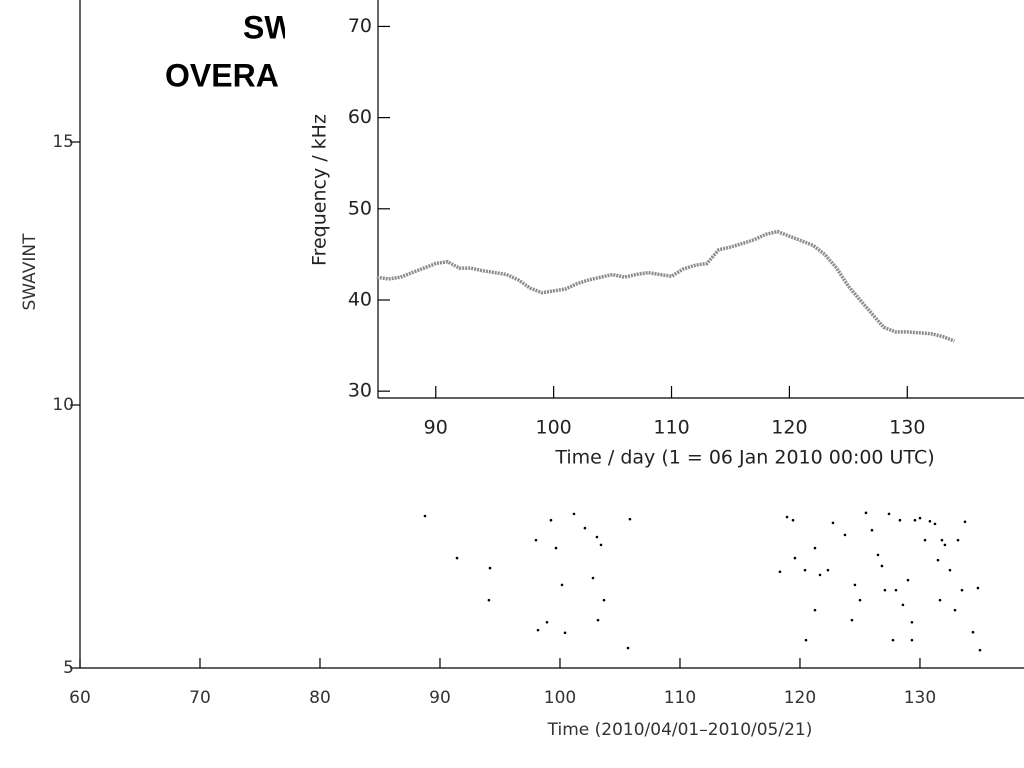  I want to click on chart-subtitle: OVERA, so click(222, 75).